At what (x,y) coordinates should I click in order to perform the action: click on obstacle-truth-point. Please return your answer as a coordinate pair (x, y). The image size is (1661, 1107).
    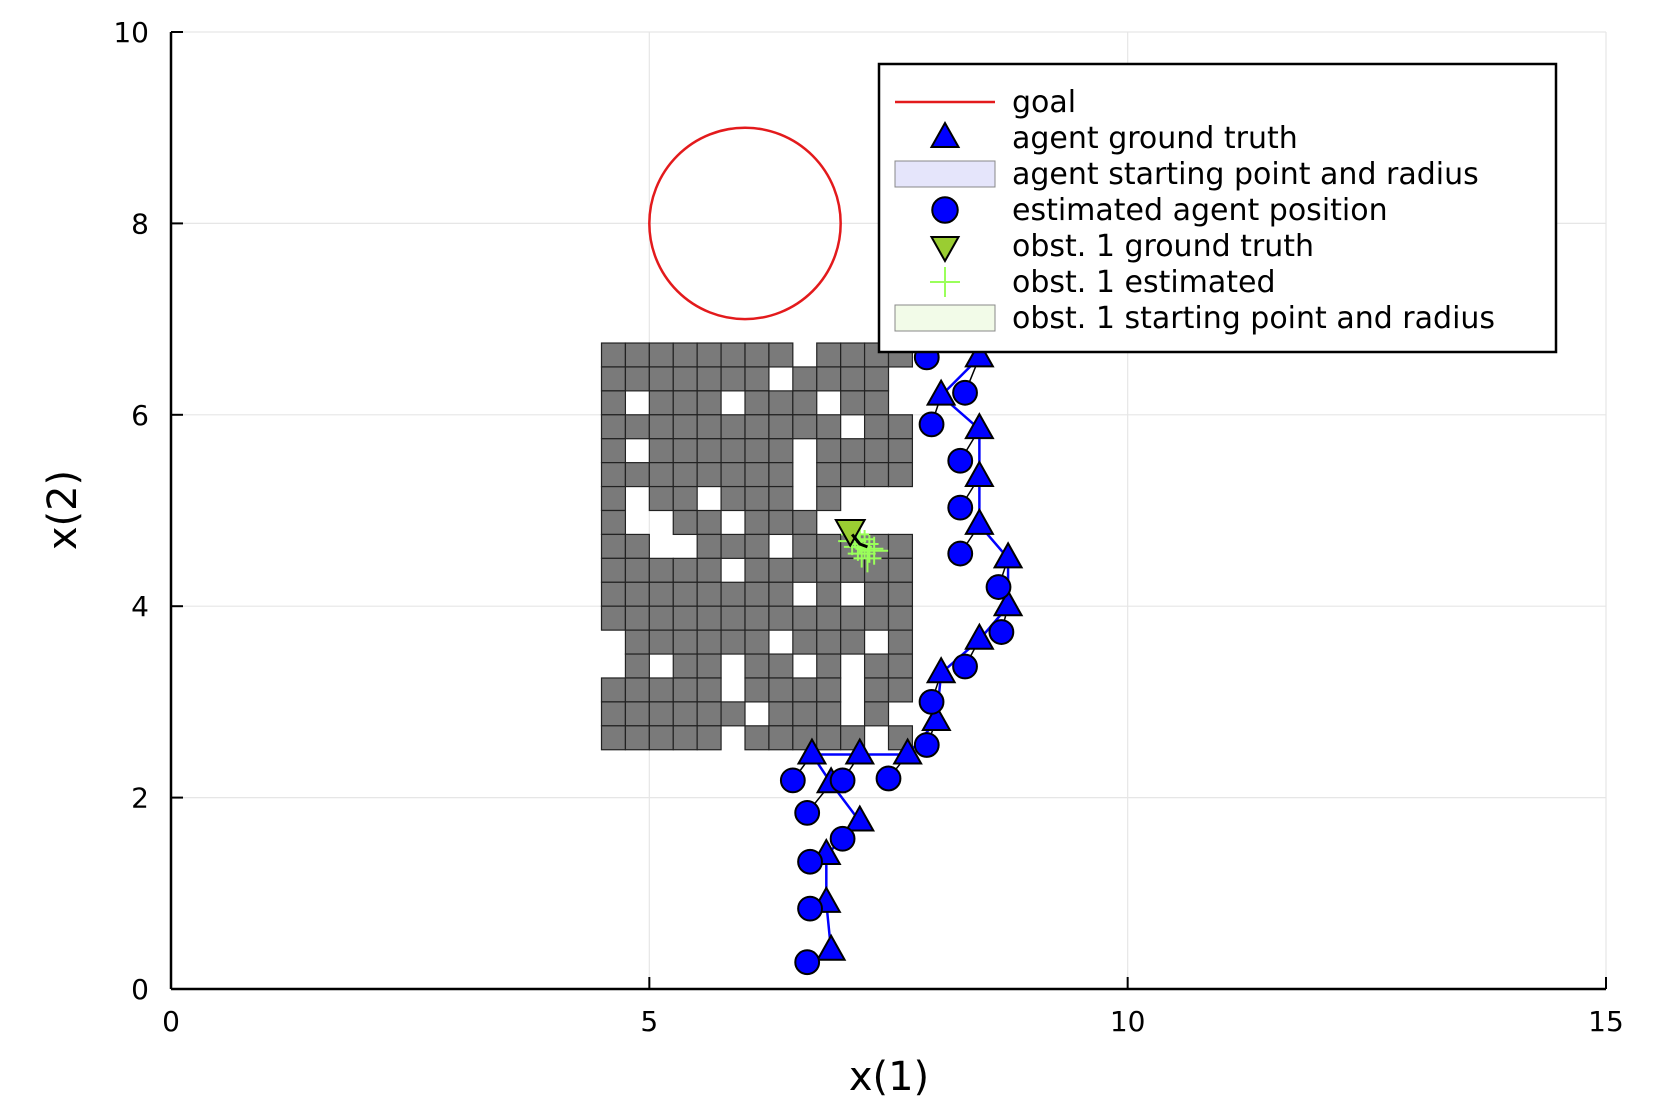
    Looking at the image, I should click on (850, 533).